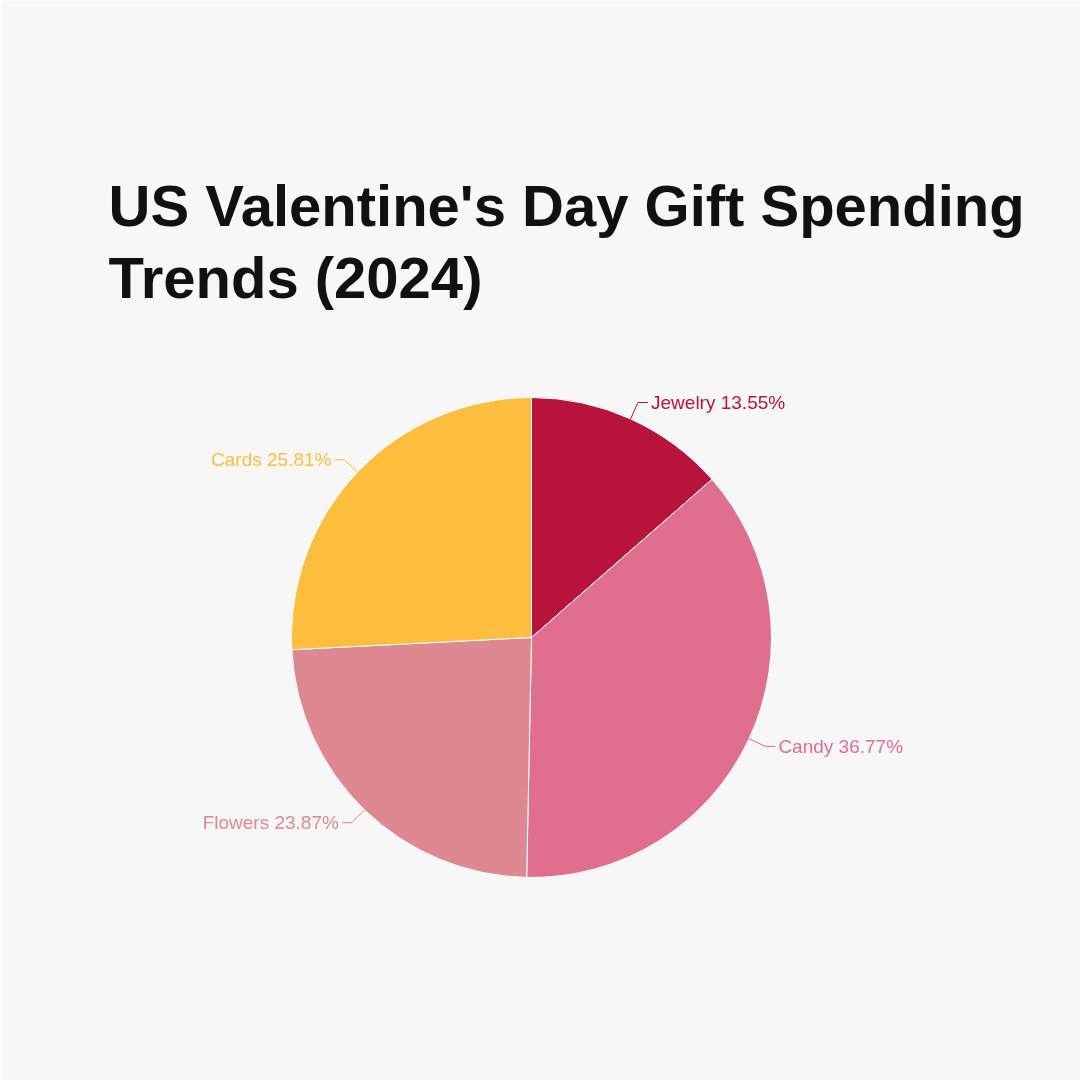 This screenshot has height=1080, width=1080. Describe the element at coordinates (270, 823) in the screenshot. I see `slice-label: Flowers 23.87%` at that location.